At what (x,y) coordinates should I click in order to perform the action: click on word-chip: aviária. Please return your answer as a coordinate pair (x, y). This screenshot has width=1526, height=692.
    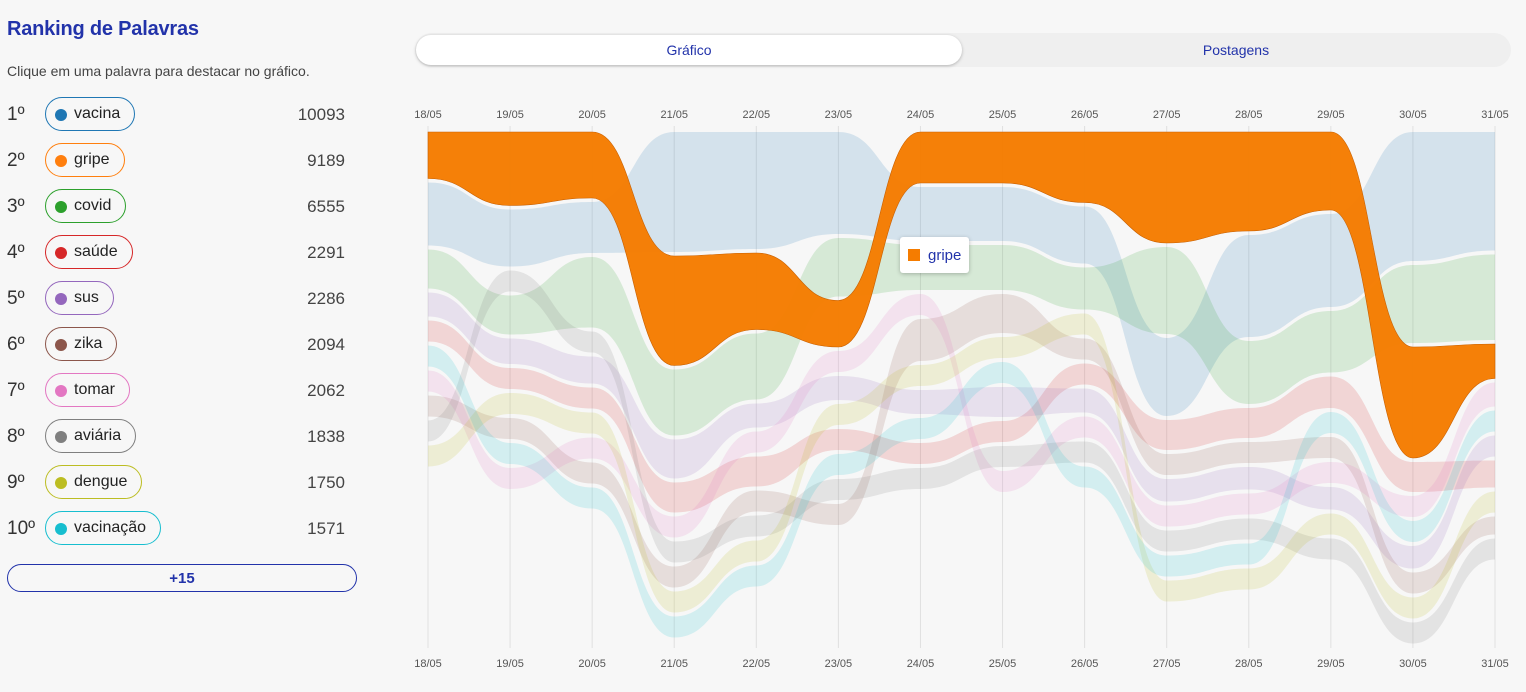
    Looking at the image, I should click on (91, 436).